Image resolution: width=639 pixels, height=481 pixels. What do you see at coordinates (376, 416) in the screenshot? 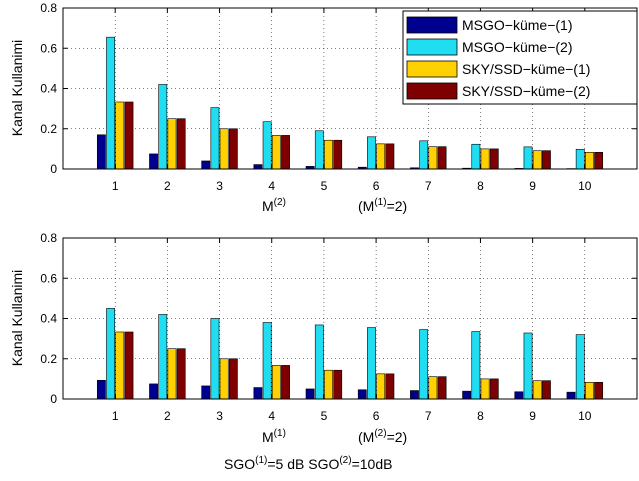
I see `bottom-xtick-label: 6` at bounding box center [376, 416].